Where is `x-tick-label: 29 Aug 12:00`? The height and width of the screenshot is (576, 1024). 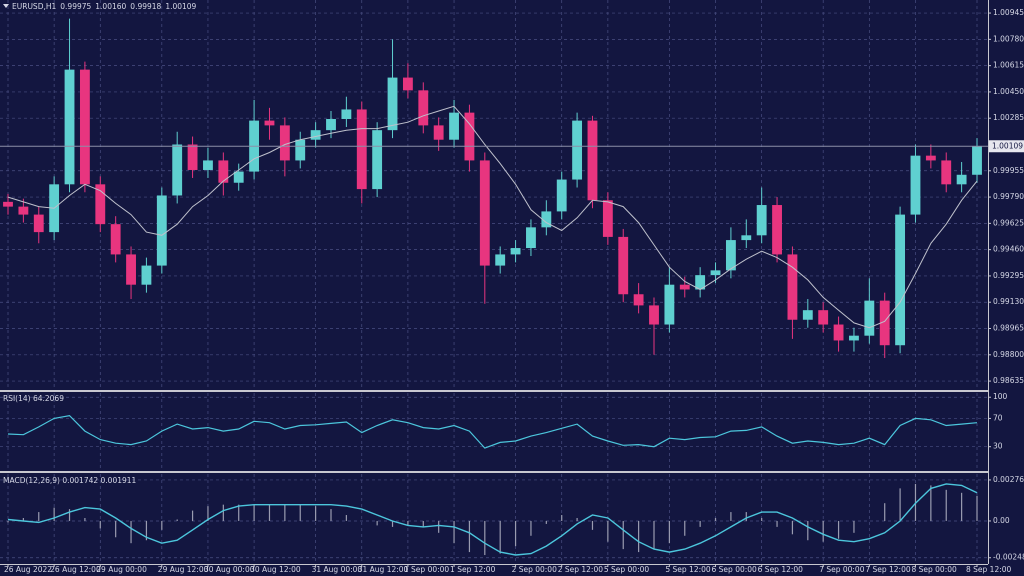
x-tick-label: 29 Aug 12:00 is located at coordinates (183, 569).